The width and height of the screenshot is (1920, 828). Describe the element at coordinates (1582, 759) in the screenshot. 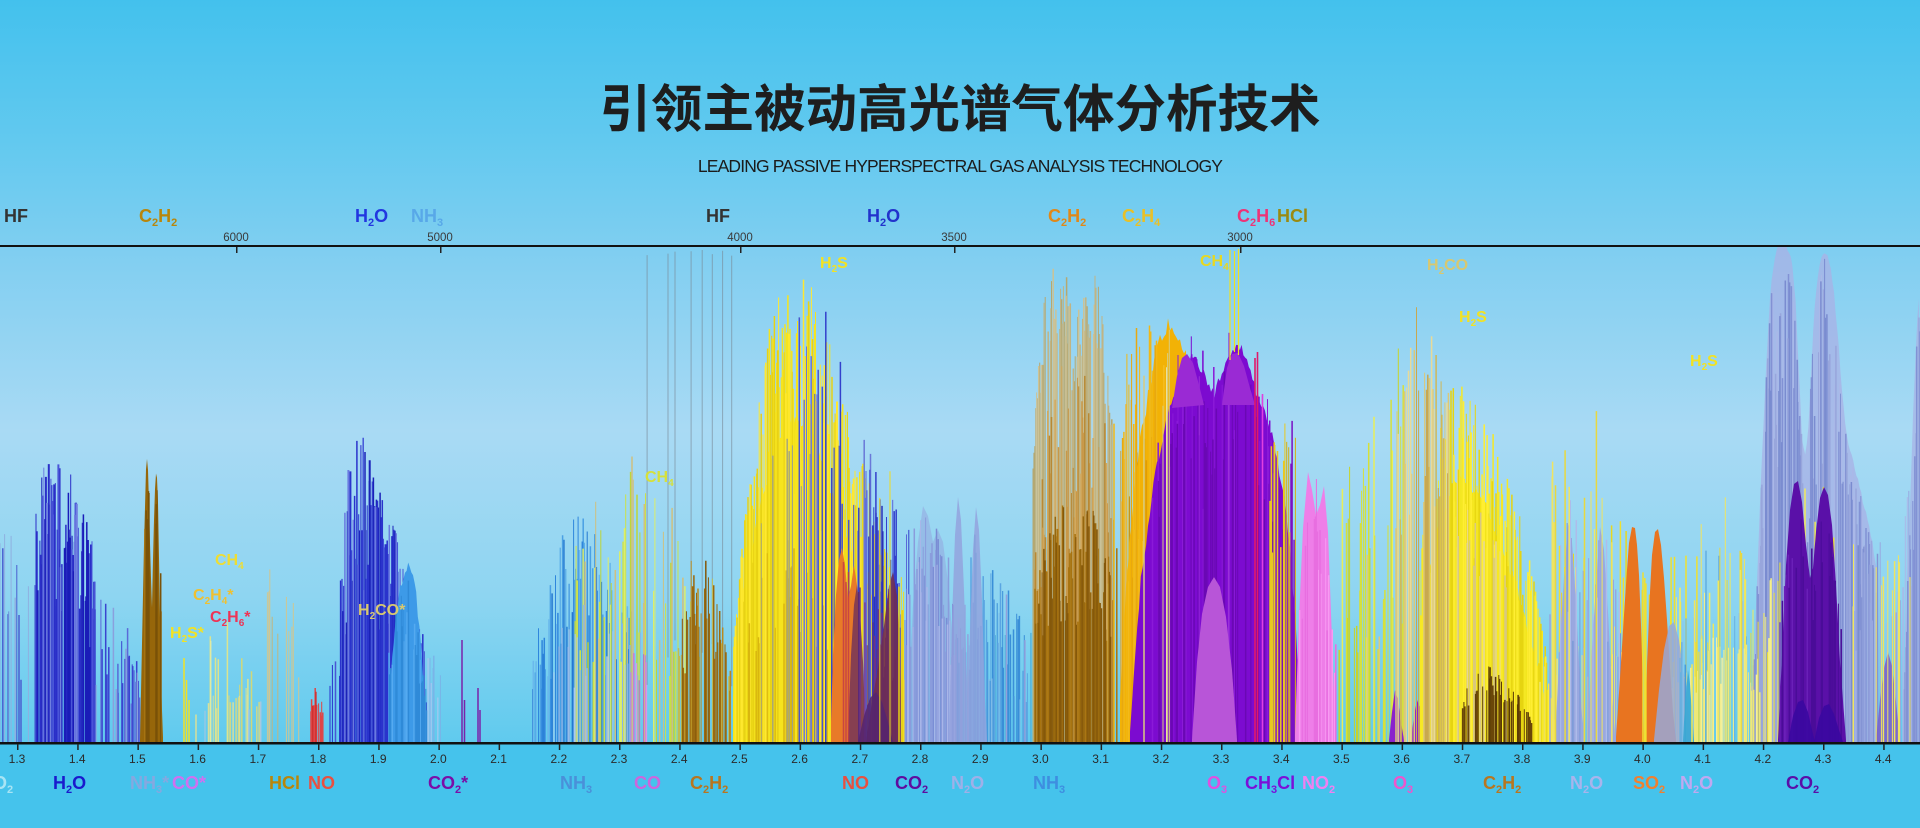

I see `svg-text: 3.9` at that location.